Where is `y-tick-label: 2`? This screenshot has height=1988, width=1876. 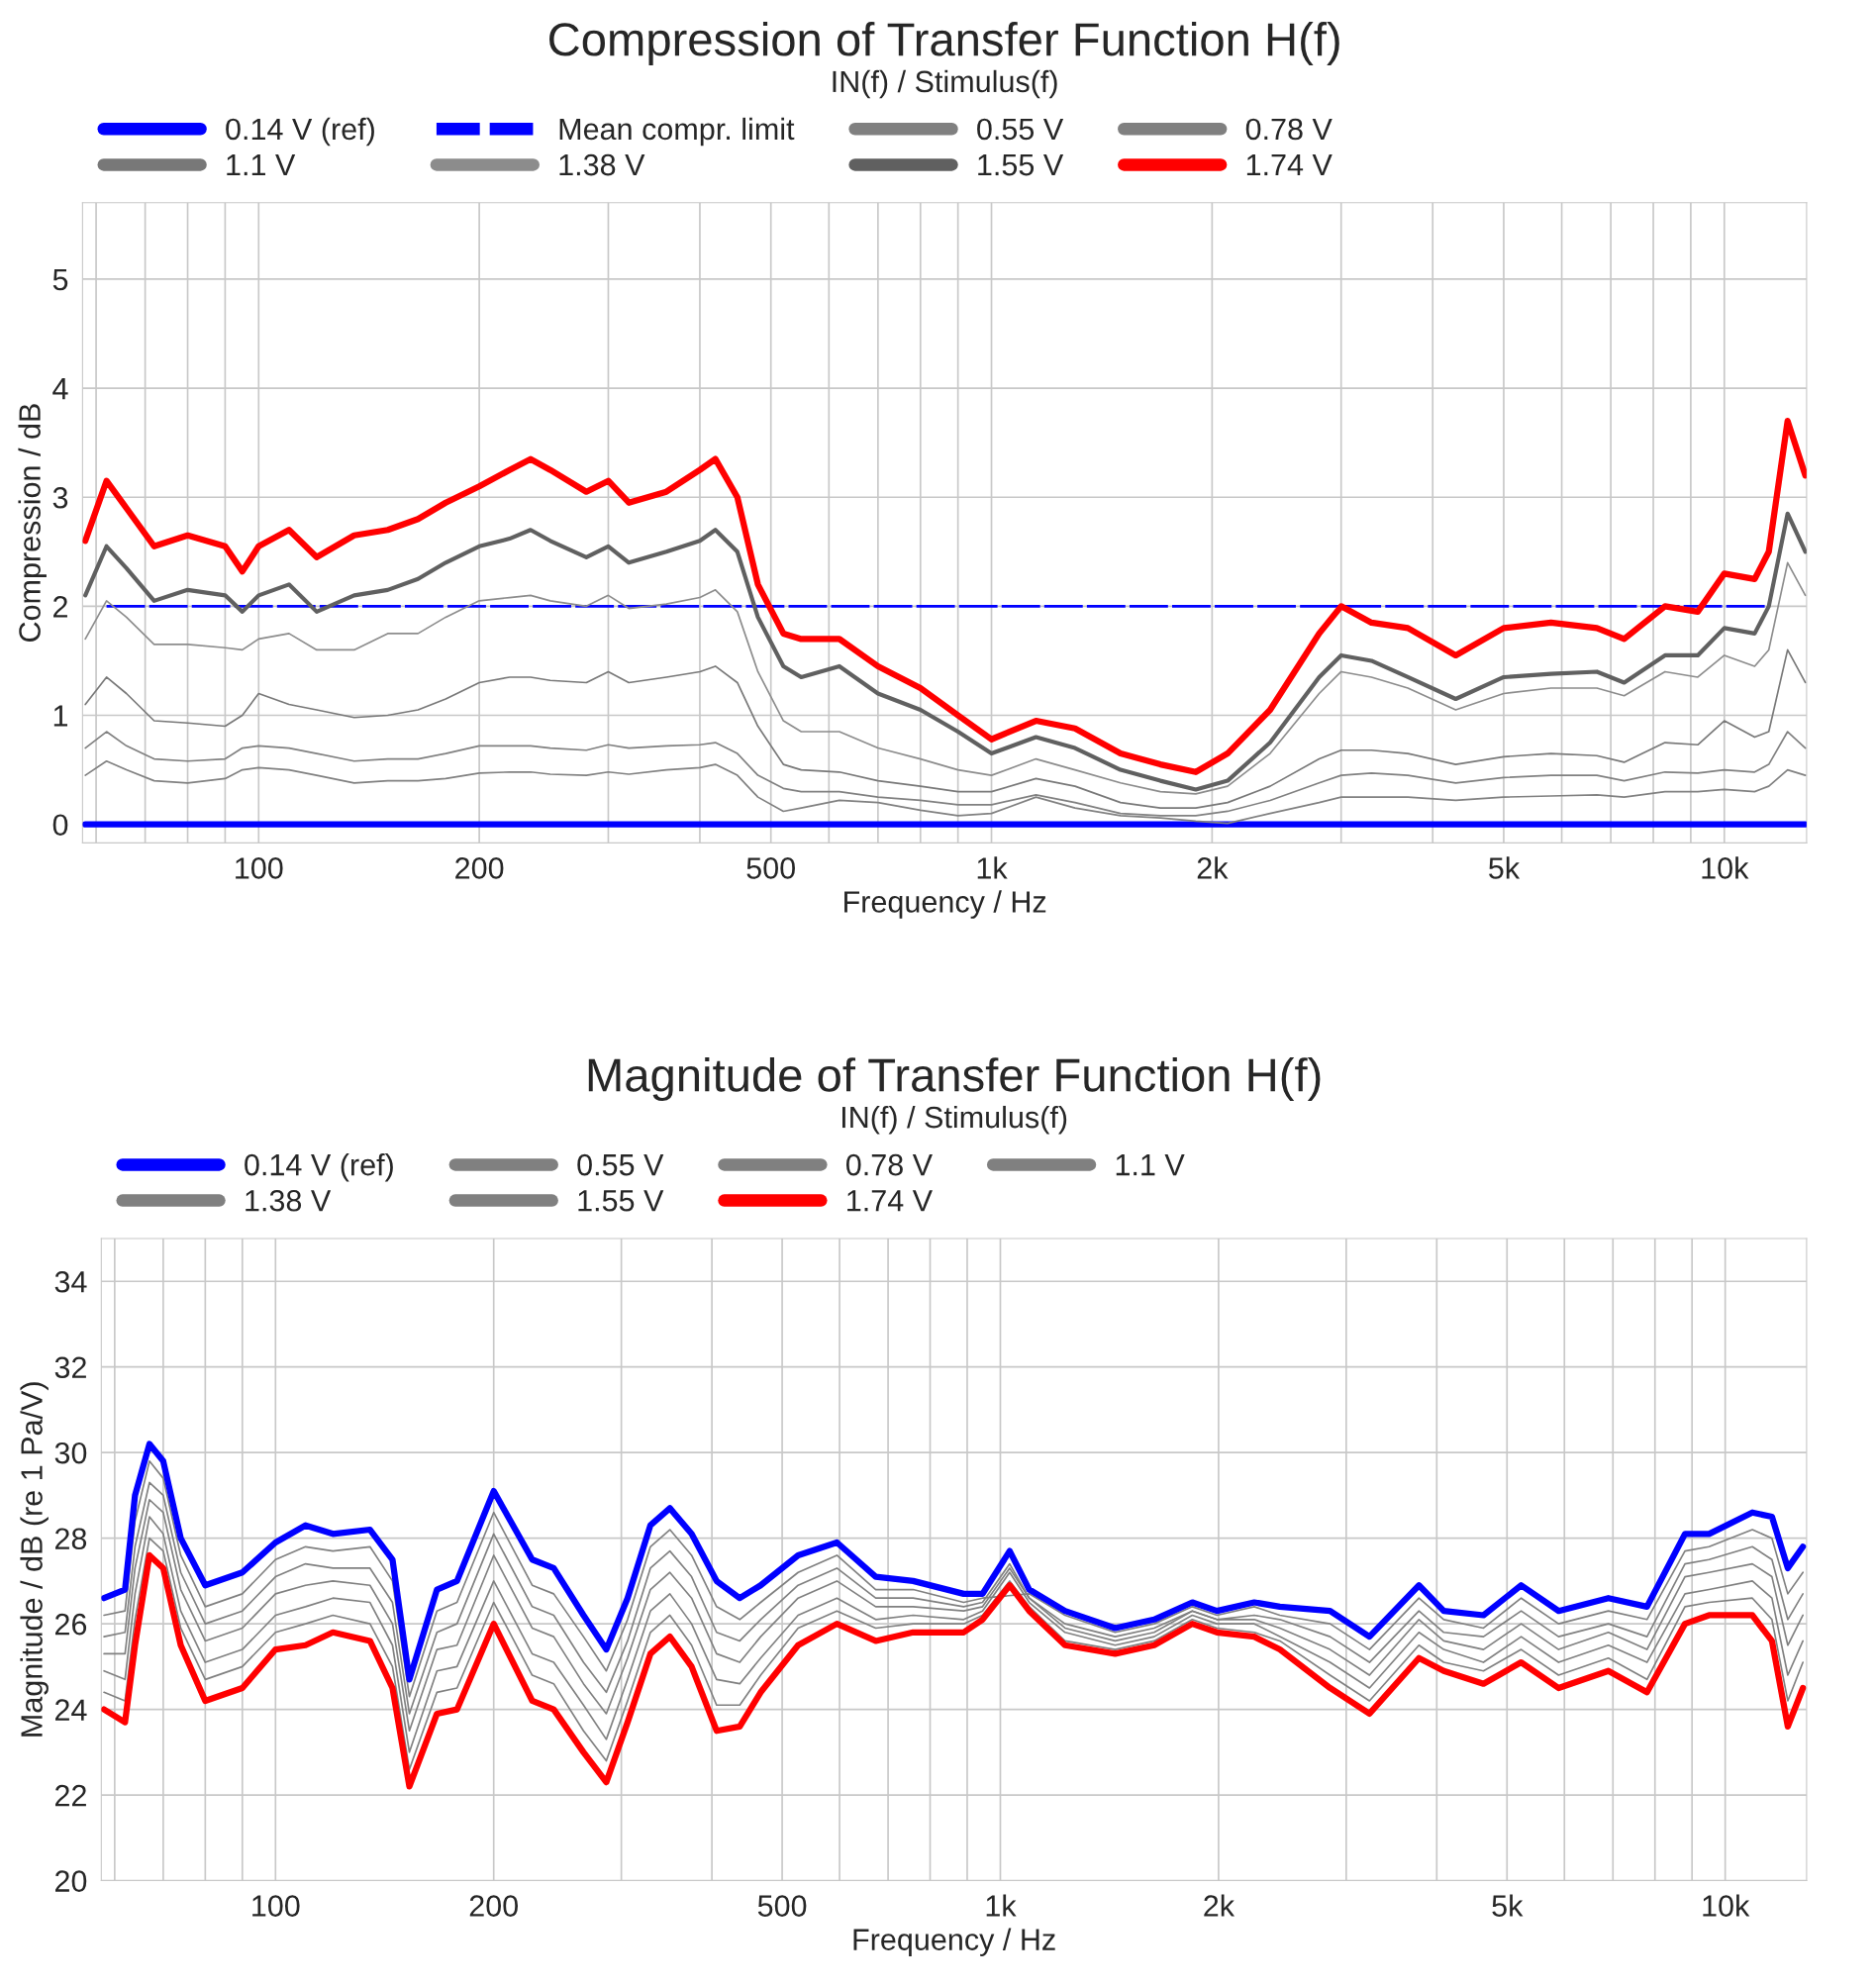
y-tick-label: 2 is located at coordinates (60, 607).